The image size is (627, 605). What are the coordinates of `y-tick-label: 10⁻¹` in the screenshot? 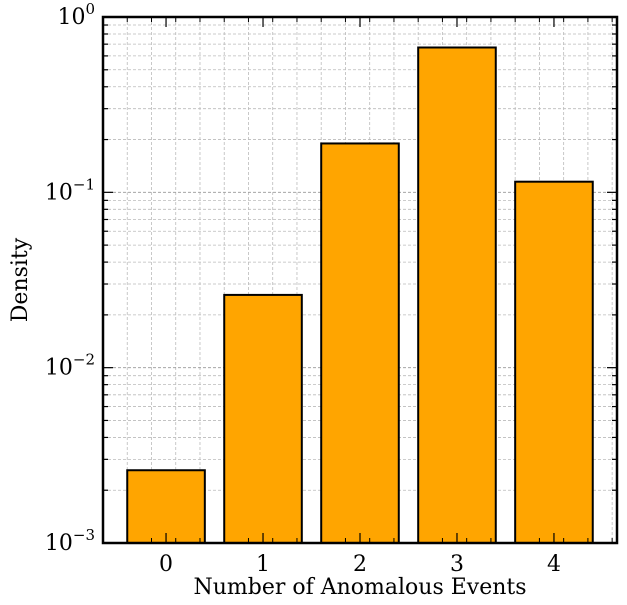 It's located at (70, 190).